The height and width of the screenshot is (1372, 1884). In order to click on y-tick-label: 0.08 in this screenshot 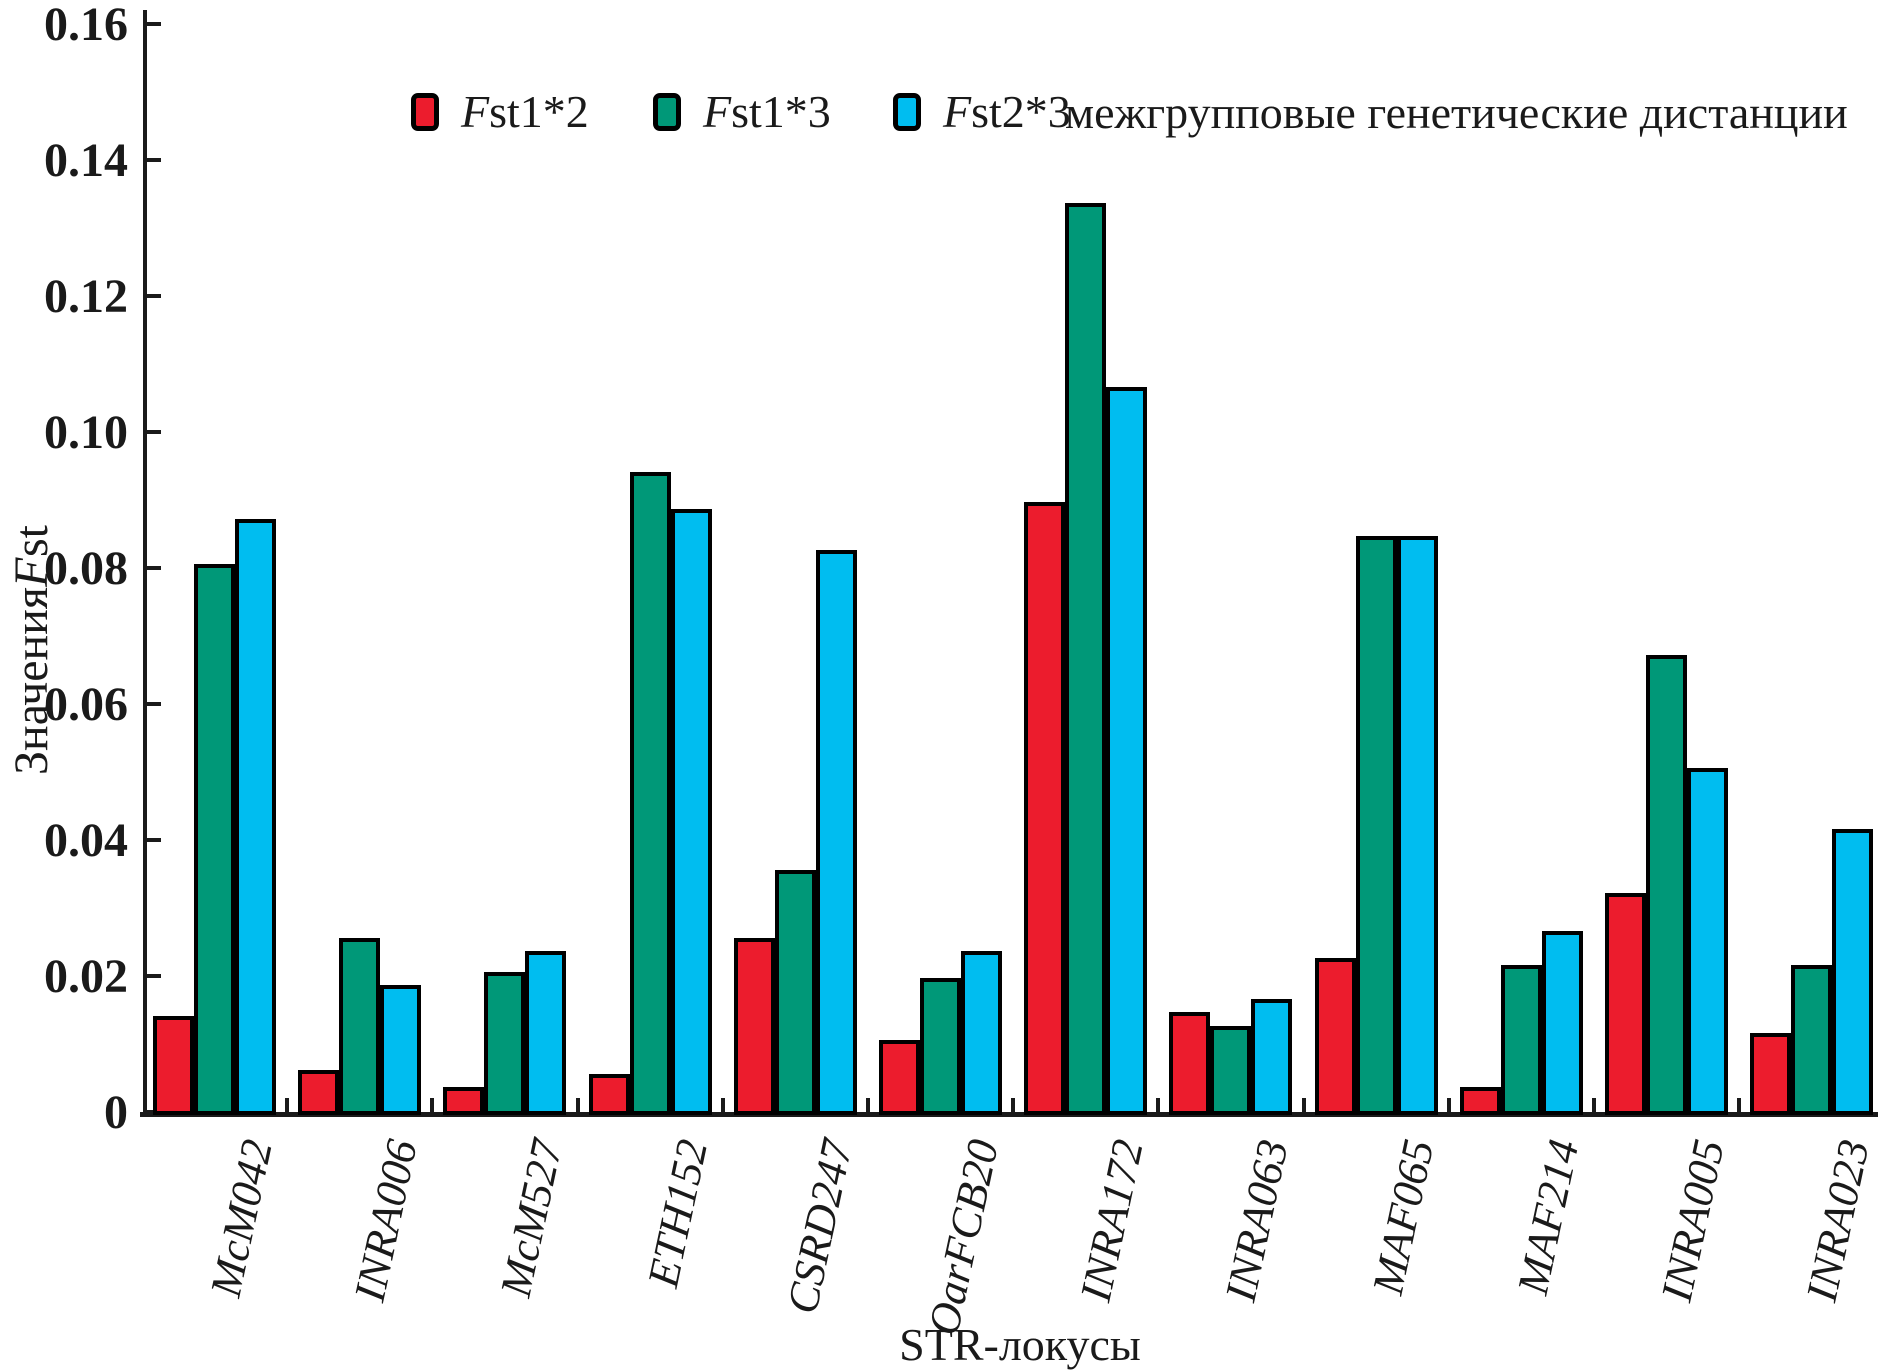, I will do `click(86, 568)`.